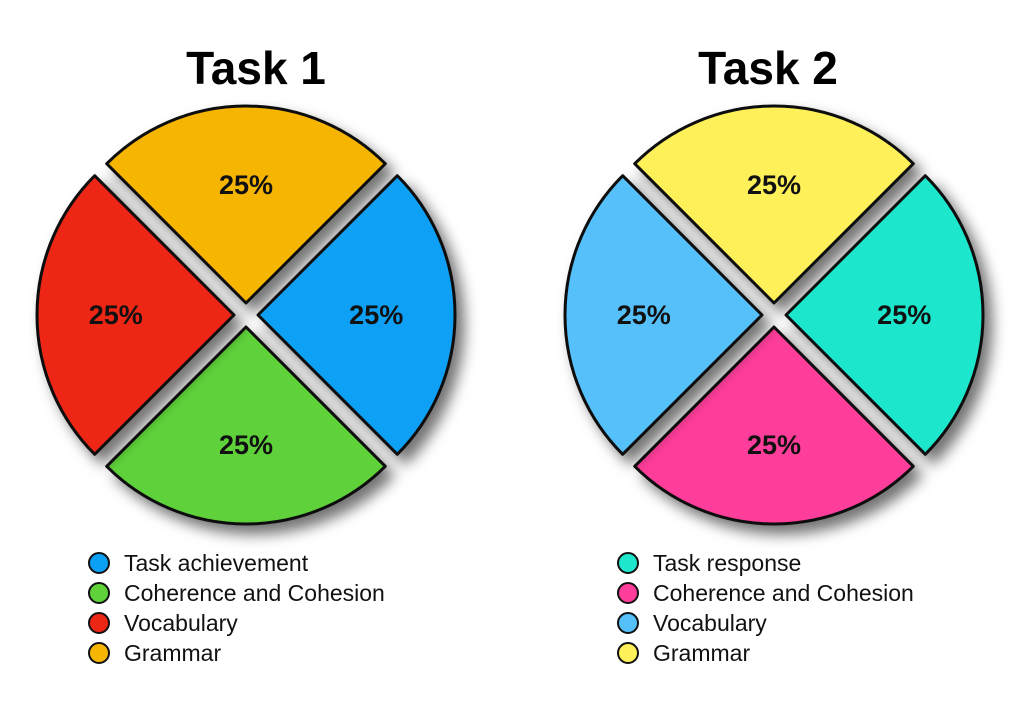  I want to click on task-2-slice-label-coherence-and-cohesion: 25%, so click(774, 445).